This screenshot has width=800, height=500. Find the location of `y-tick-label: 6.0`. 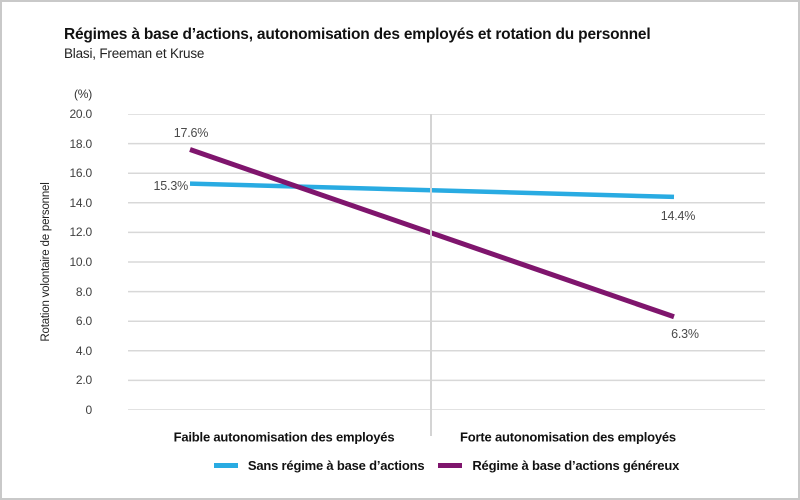

y-tick-label: 6.0 is located at coordinates (83, 321).